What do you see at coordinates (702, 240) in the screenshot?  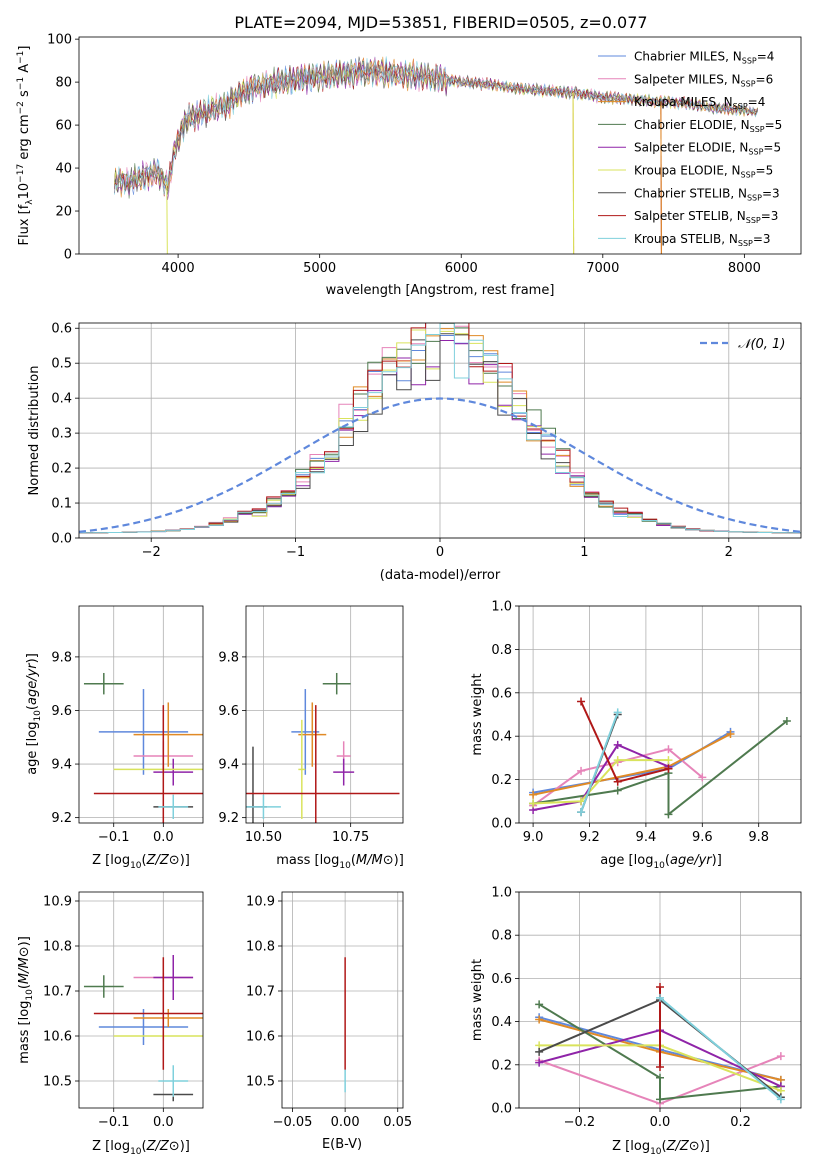 I see `legend-label: Kroupa STELIB, NSSP=3` at bounding box center [702, 240].